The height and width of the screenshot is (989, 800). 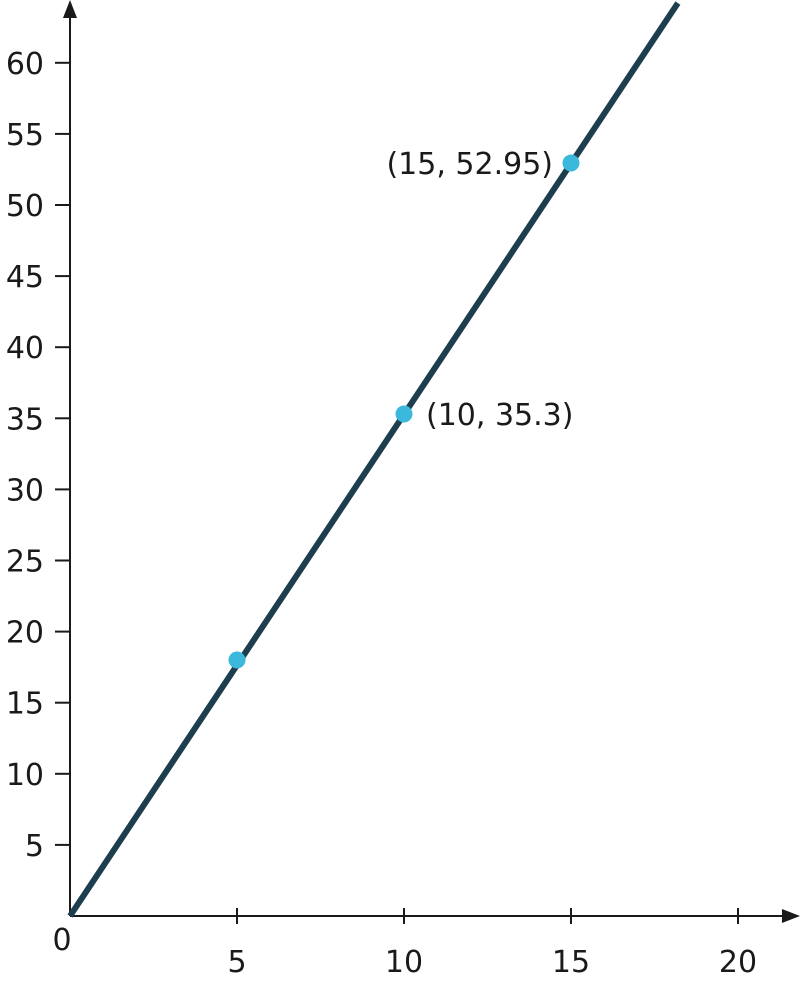 I want to click on y-tick-label: 50, so click(x=25, y=206).